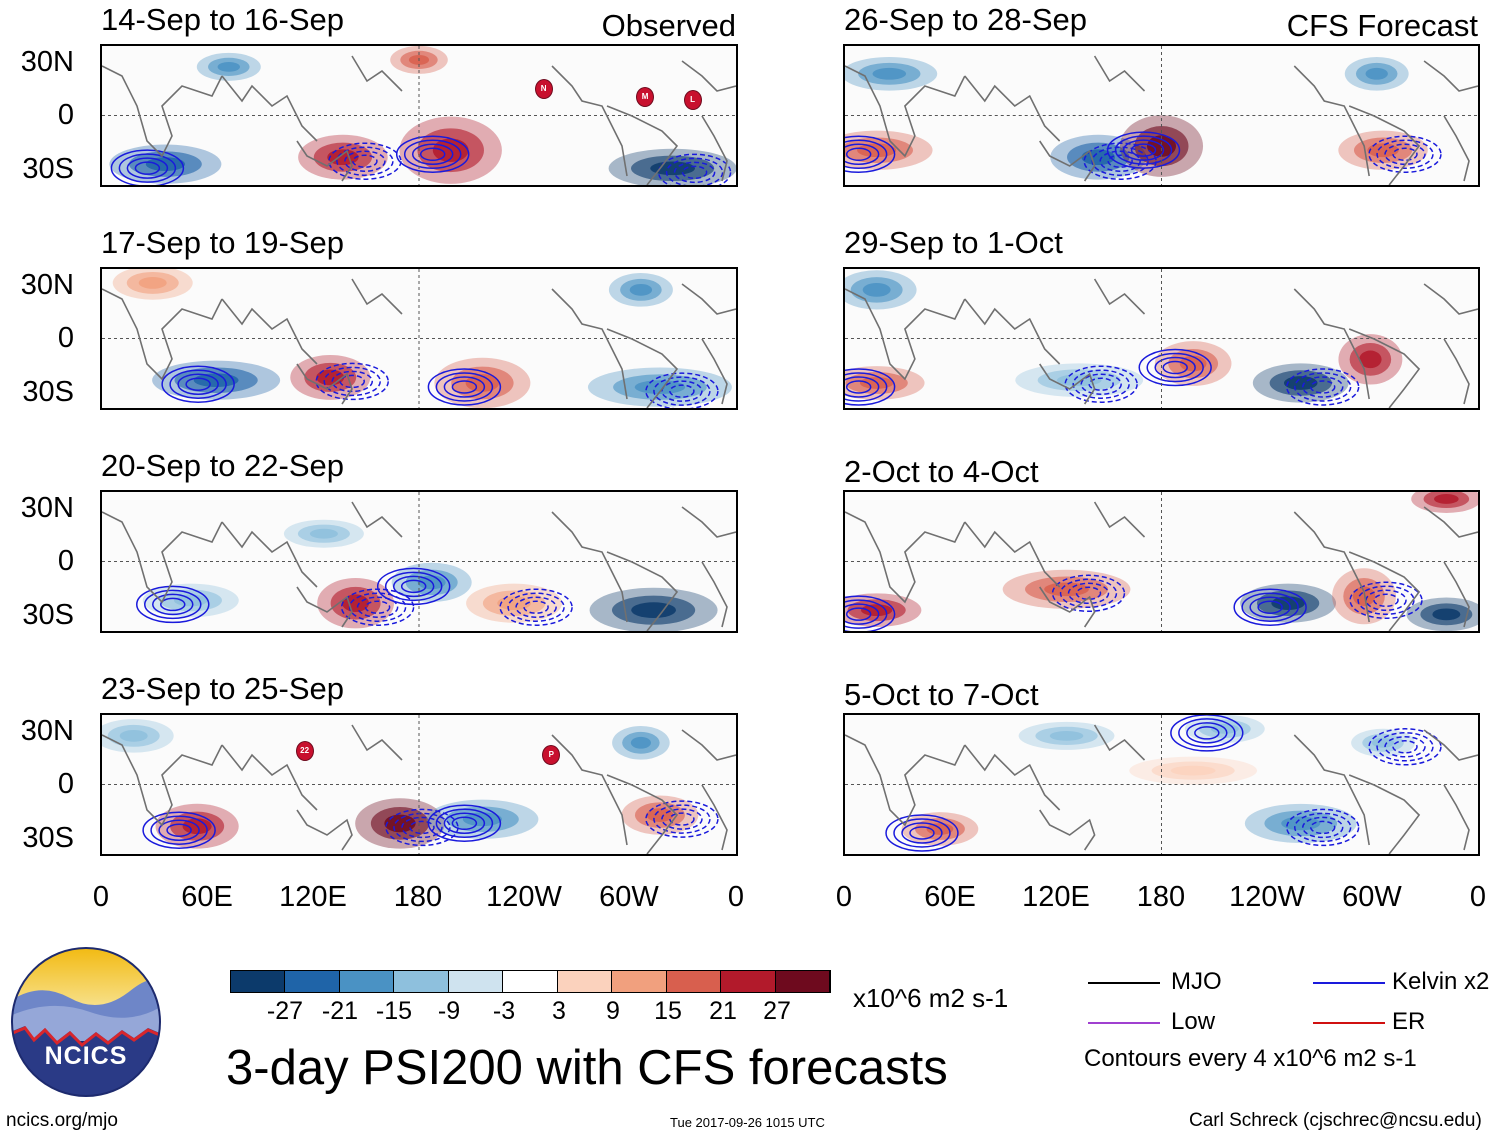  I want to click on legend-low-label: Low, so click(1193, 1021).